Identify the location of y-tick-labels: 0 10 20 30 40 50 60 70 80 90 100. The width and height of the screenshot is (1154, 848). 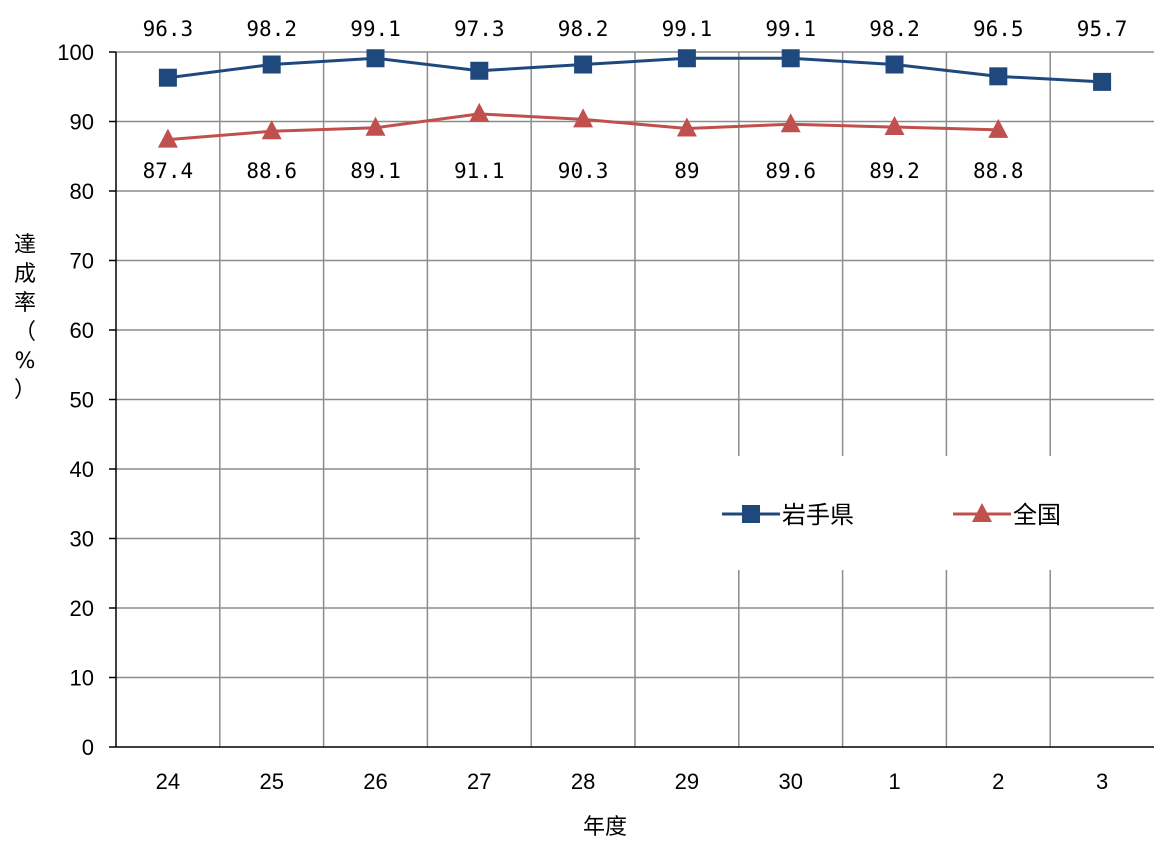
(75, 400).